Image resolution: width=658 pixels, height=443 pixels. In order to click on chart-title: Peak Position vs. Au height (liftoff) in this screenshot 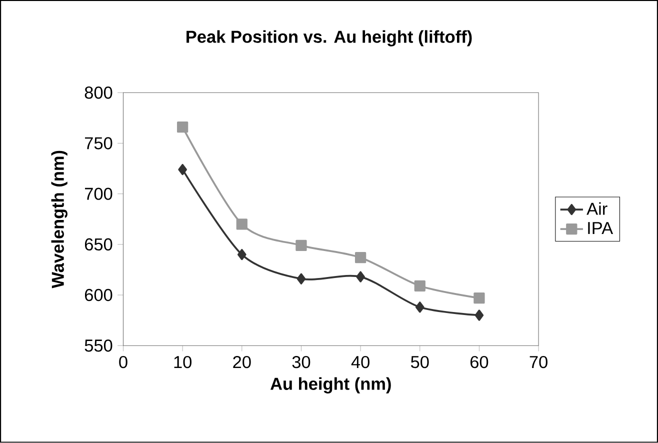, I will do `click(329, 38)`.